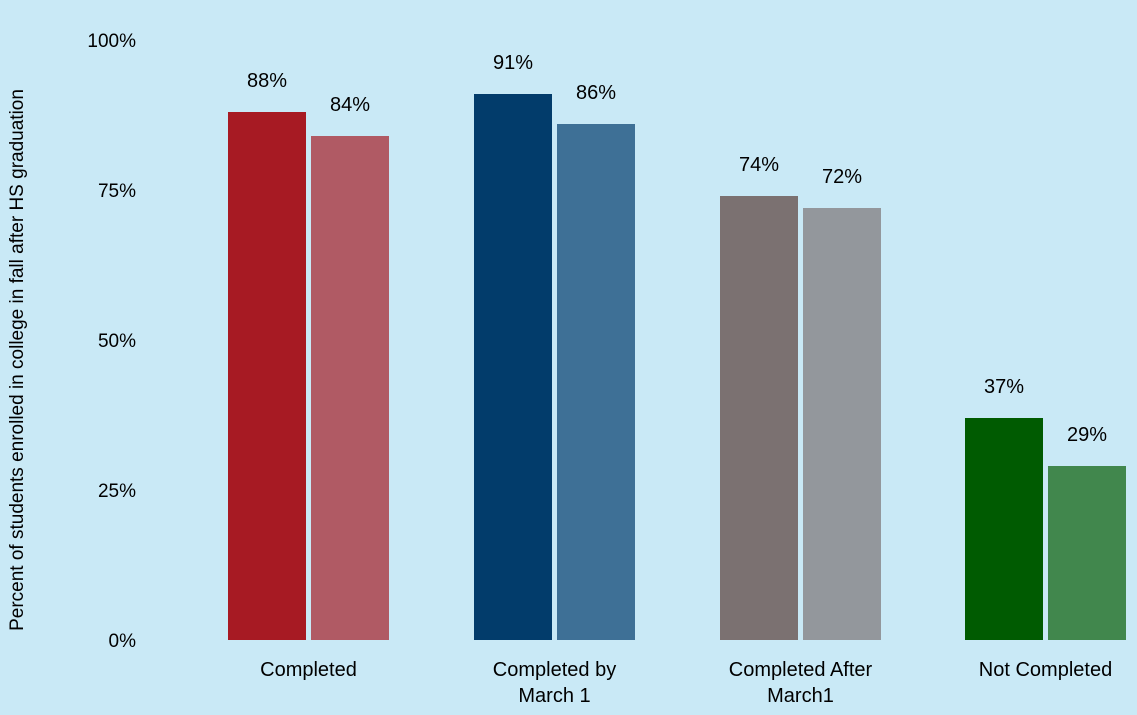 This screenshot has width=1137, height=715. I want to click on data-label: 88%, so click(267, 81).